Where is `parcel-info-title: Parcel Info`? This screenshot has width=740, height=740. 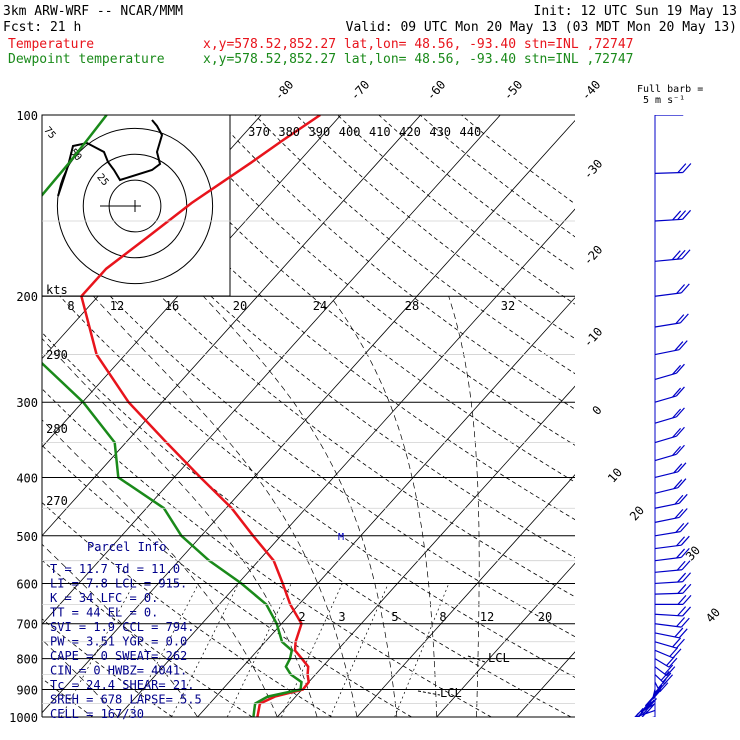
parcel-info-title: Parcel Info is located at coordinates (126, 547).